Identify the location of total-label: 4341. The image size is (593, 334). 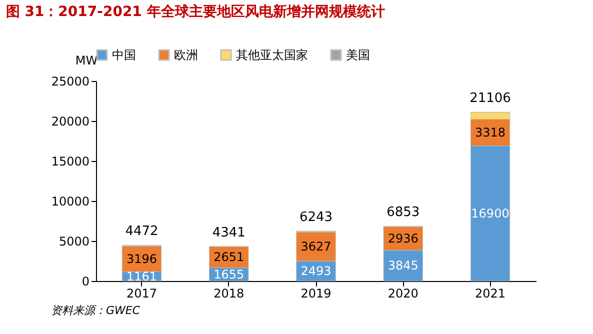
(229, 232).